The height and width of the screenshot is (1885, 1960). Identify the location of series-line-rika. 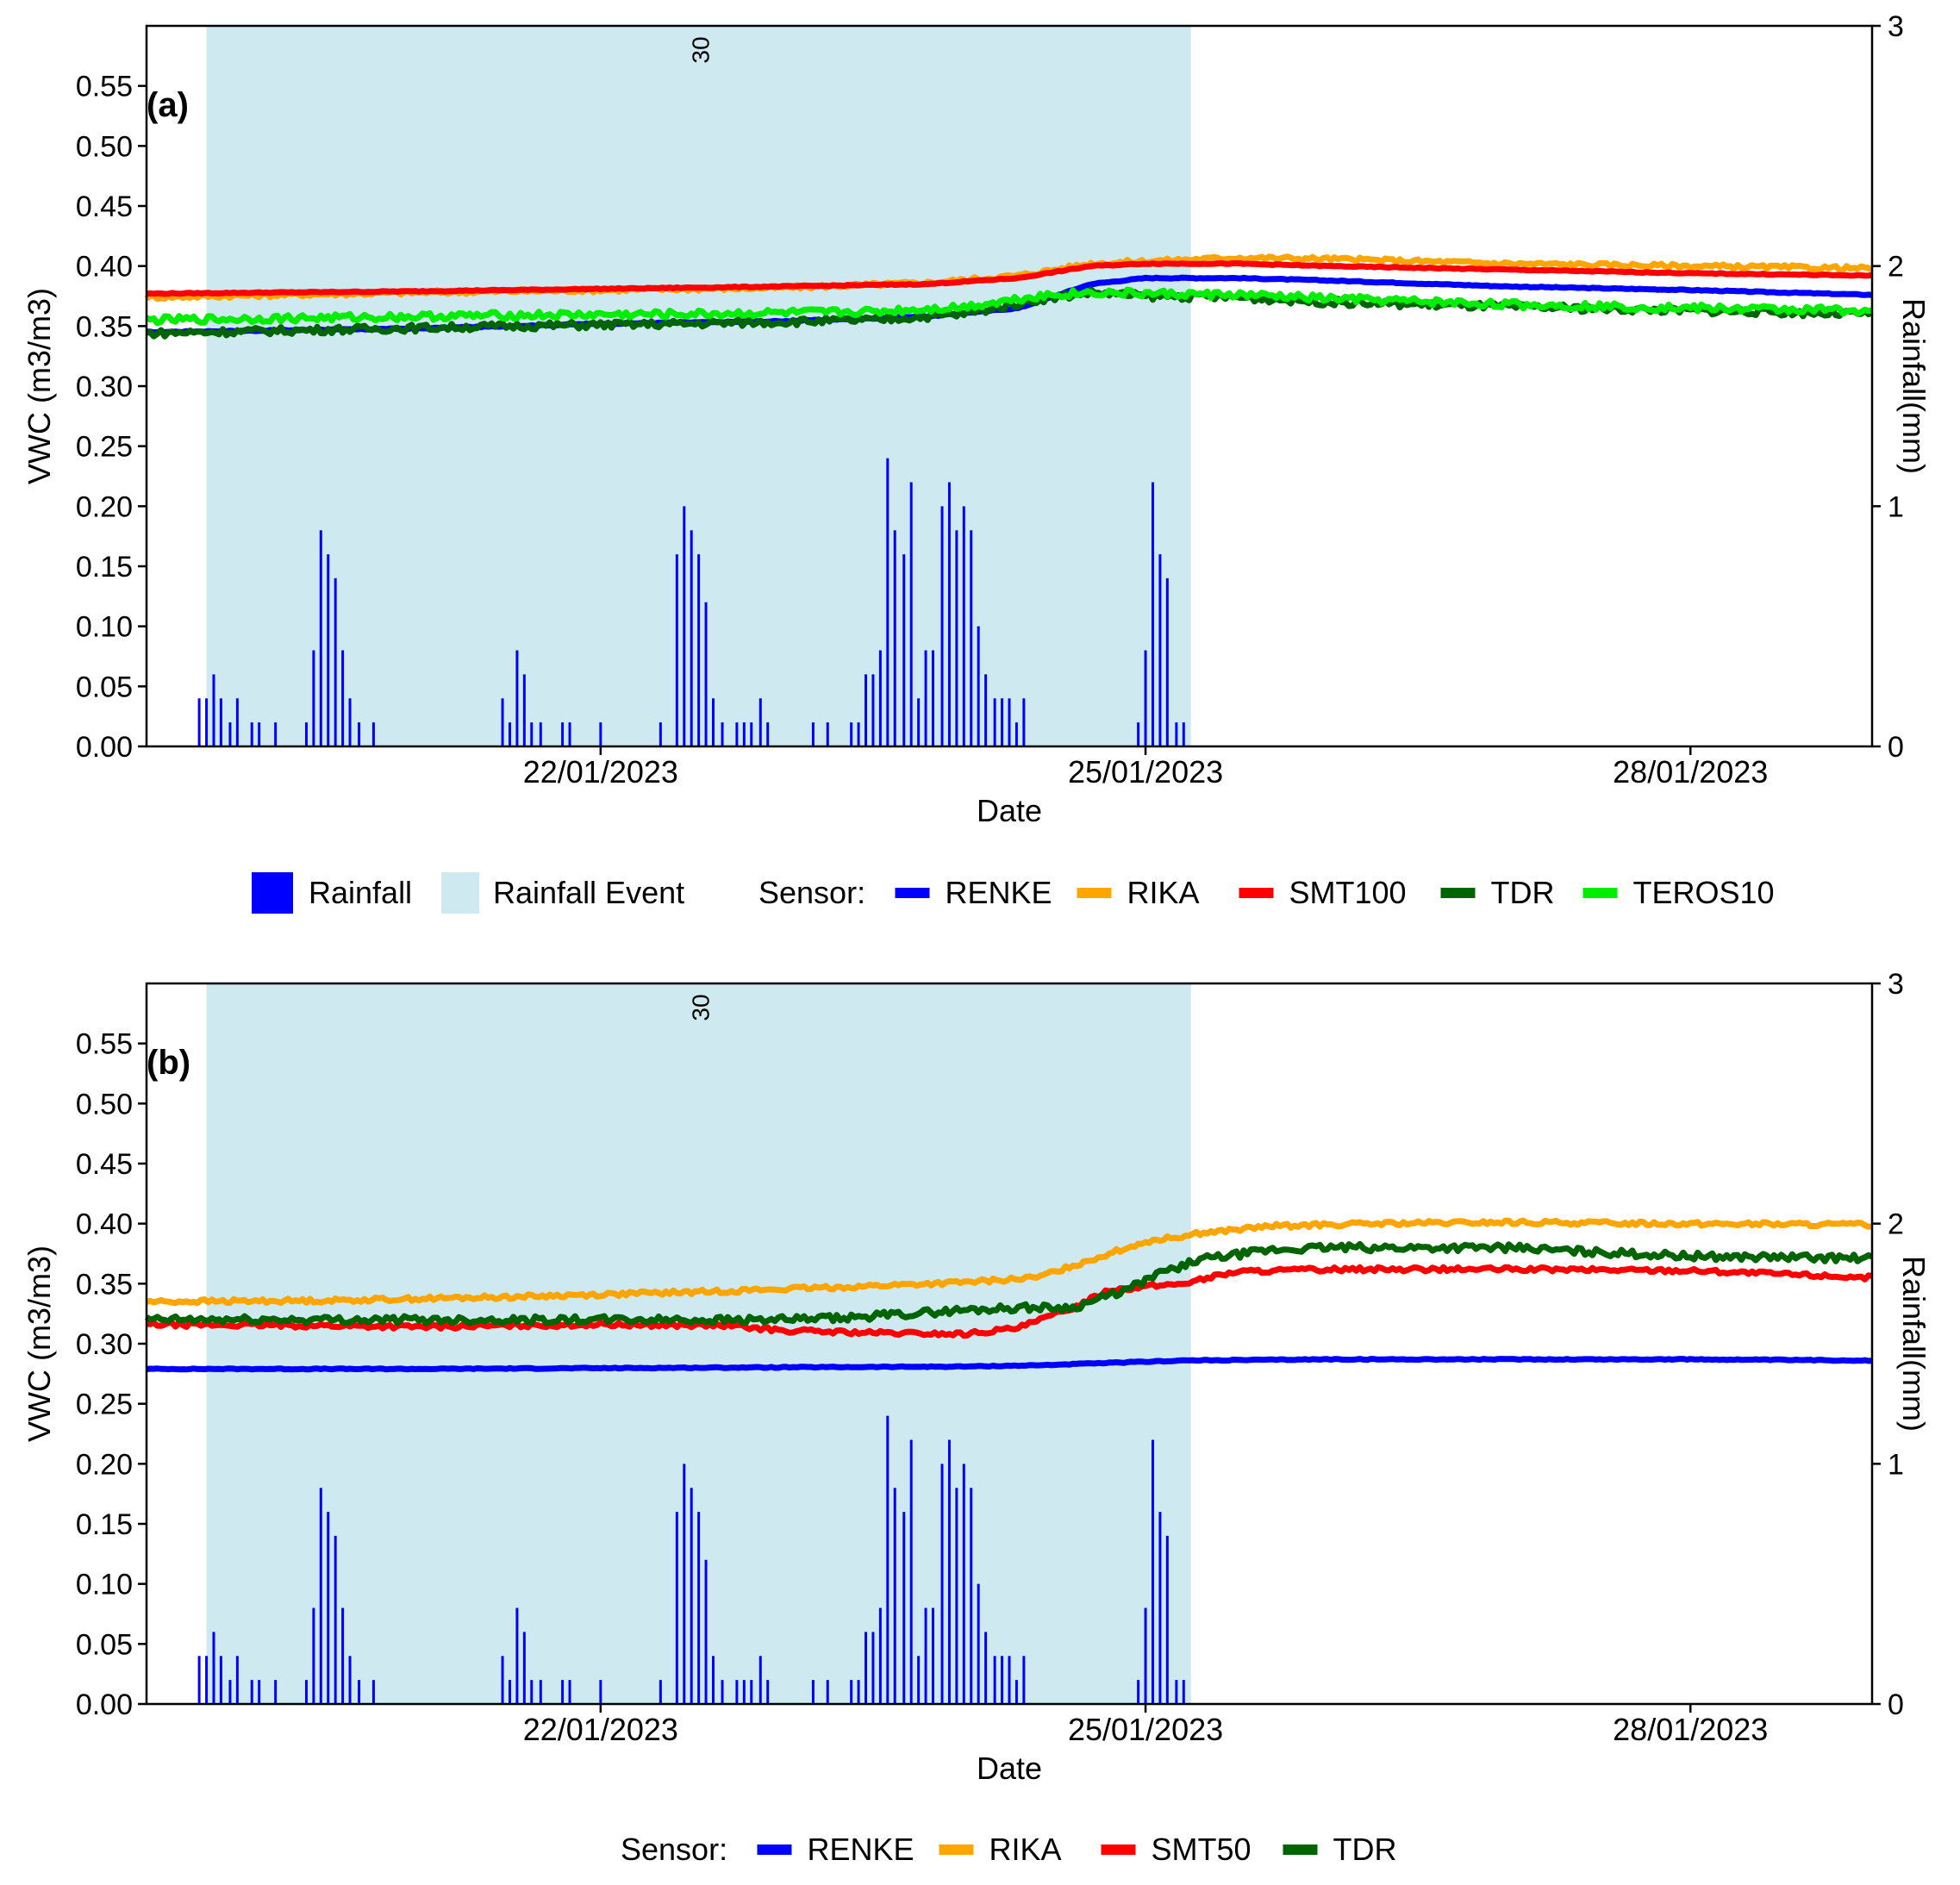
(1009, 1262).